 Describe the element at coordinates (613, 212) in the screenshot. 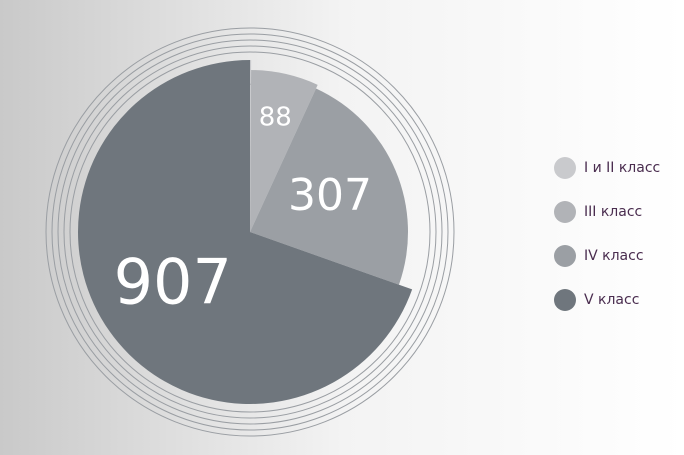

I see `legend-label: III класс` at that location.